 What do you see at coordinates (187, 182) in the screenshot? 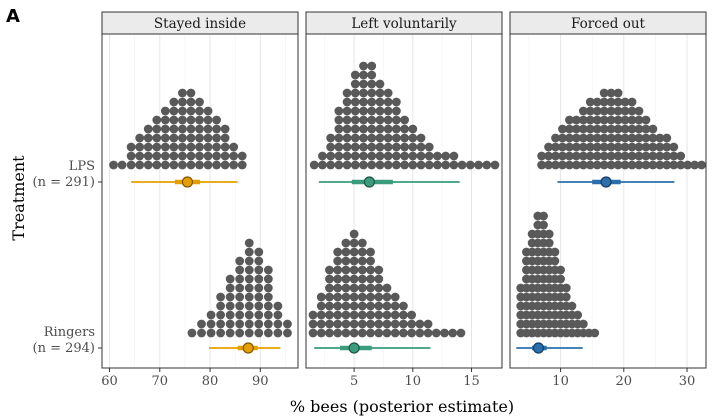
I see `point-estimate` at bounding box center [187, 182].